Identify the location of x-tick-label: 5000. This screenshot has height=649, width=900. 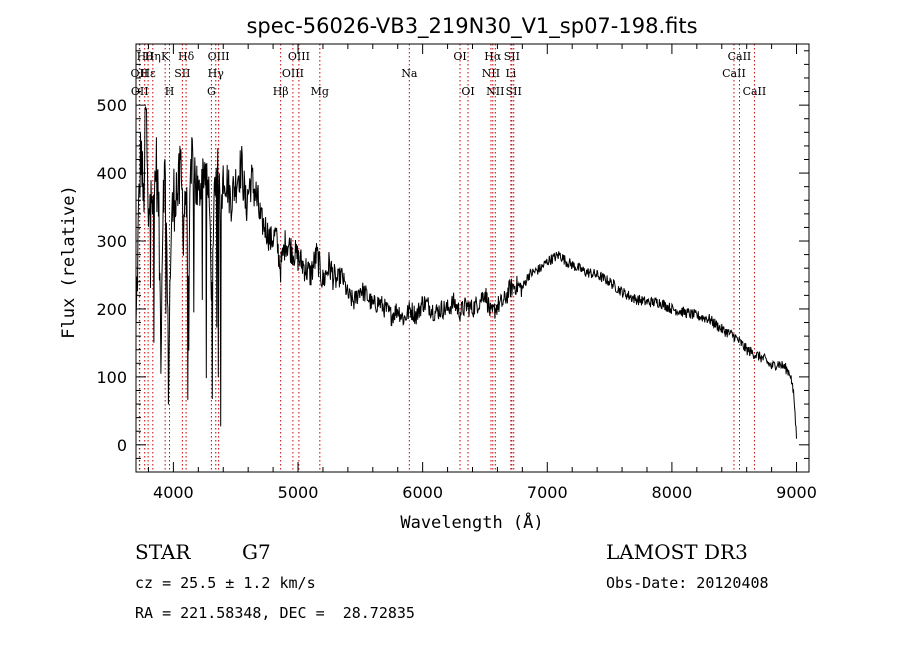
(298, 492).